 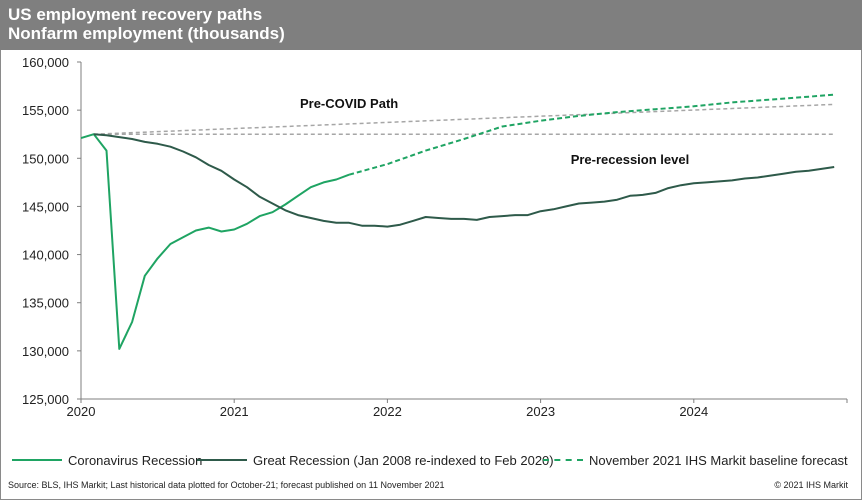 What do you see at coordinates (811, 485) in the screenshot?
I see `copyright-note: © 2021 IHS Markit` at bounding box center [811, 485].